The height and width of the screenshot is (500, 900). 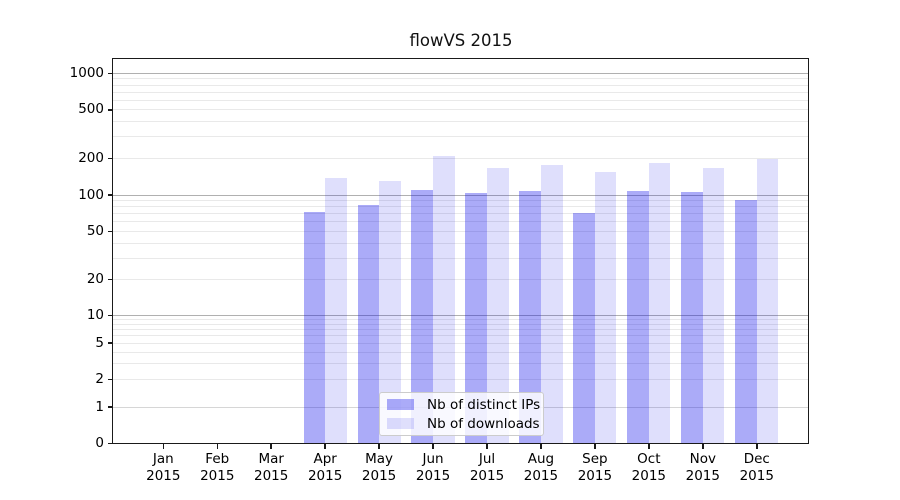 I want to click on x-tick-label-sep: Sep 2015, so click(x=595, y=467).